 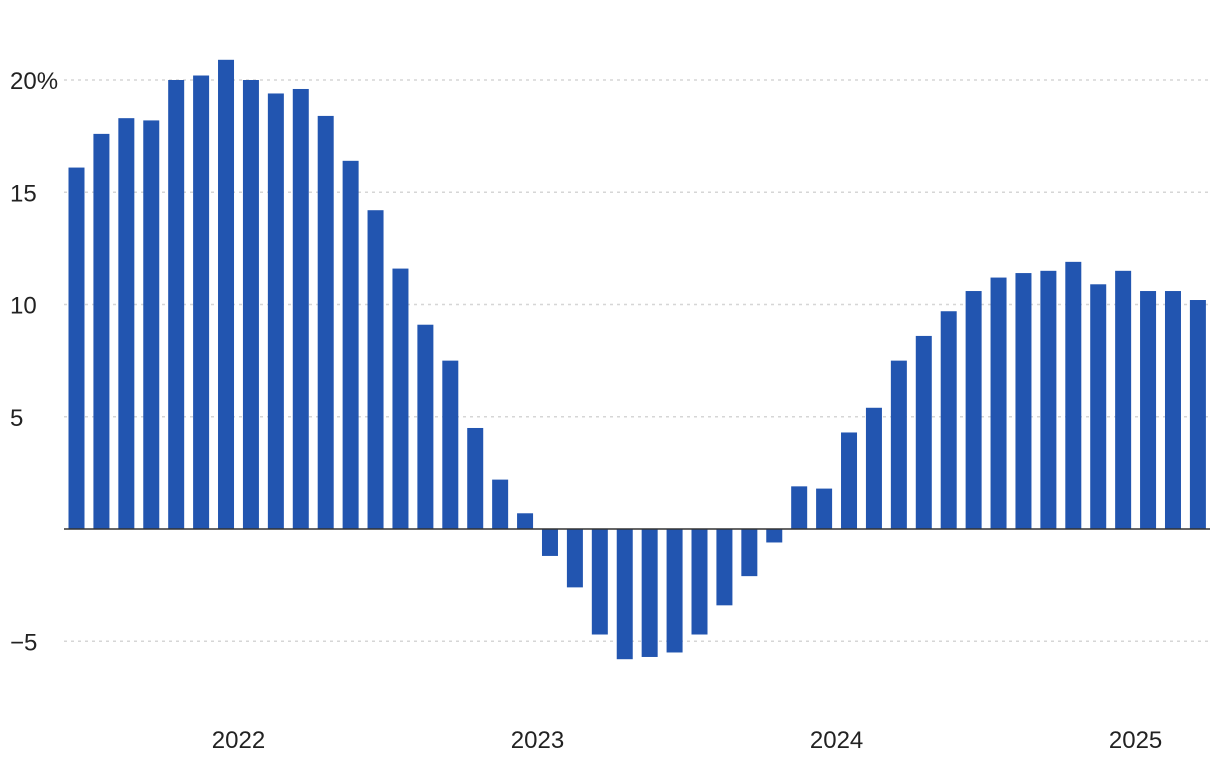 What do you see at coordinates (836, 740) in the screenshot?
I see `x-tick-label: 2024` at bounding box center [836, 740].